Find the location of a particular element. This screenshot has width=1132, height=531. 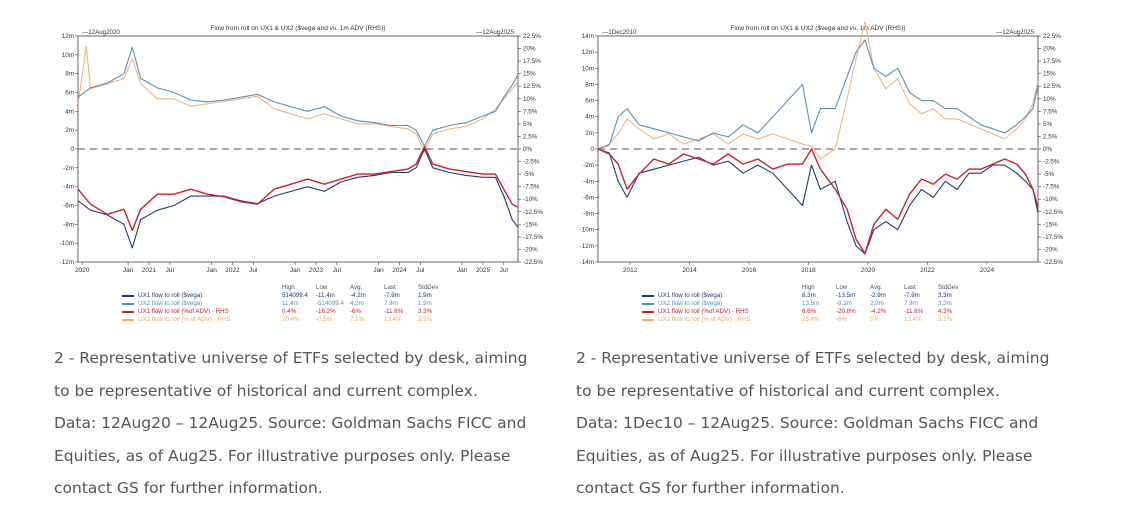

y-left-tick-label: -12m is located at coordinates (67, 262).